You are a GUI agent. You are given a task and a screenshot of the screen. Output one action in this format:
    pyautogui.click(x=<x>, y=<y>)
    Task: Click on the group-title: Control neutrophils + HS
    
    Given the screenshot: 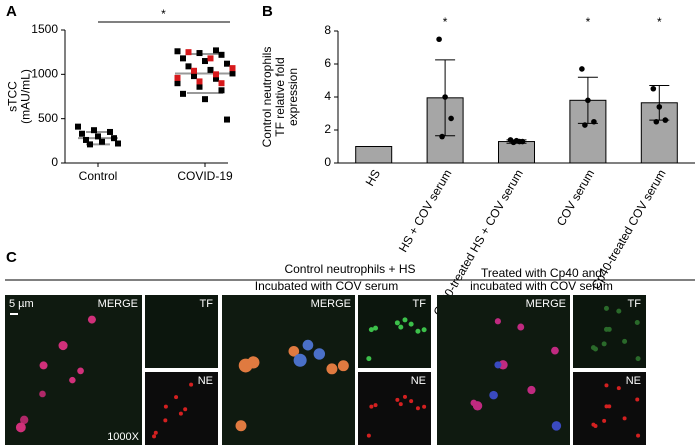 What is the action you would take?
    pyautogui.click(x=349, y=269)
    